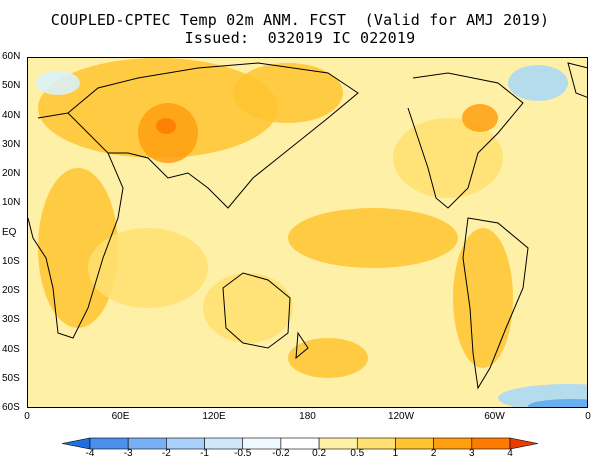  Describe the element at coordinates (11, 203) in the screenshot. I see `lat-tick-label: 10N` at that location.